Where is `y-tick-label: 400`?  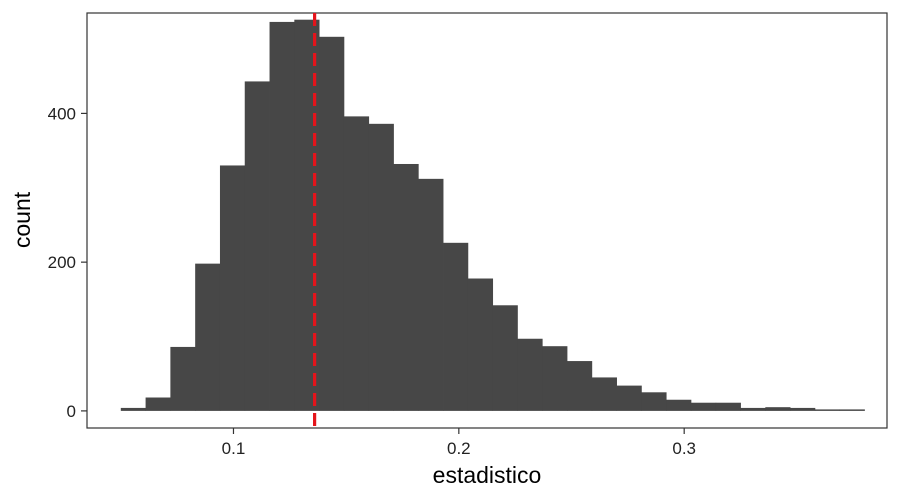
y-tick-label: 400 is located at coordinates (62, 113).